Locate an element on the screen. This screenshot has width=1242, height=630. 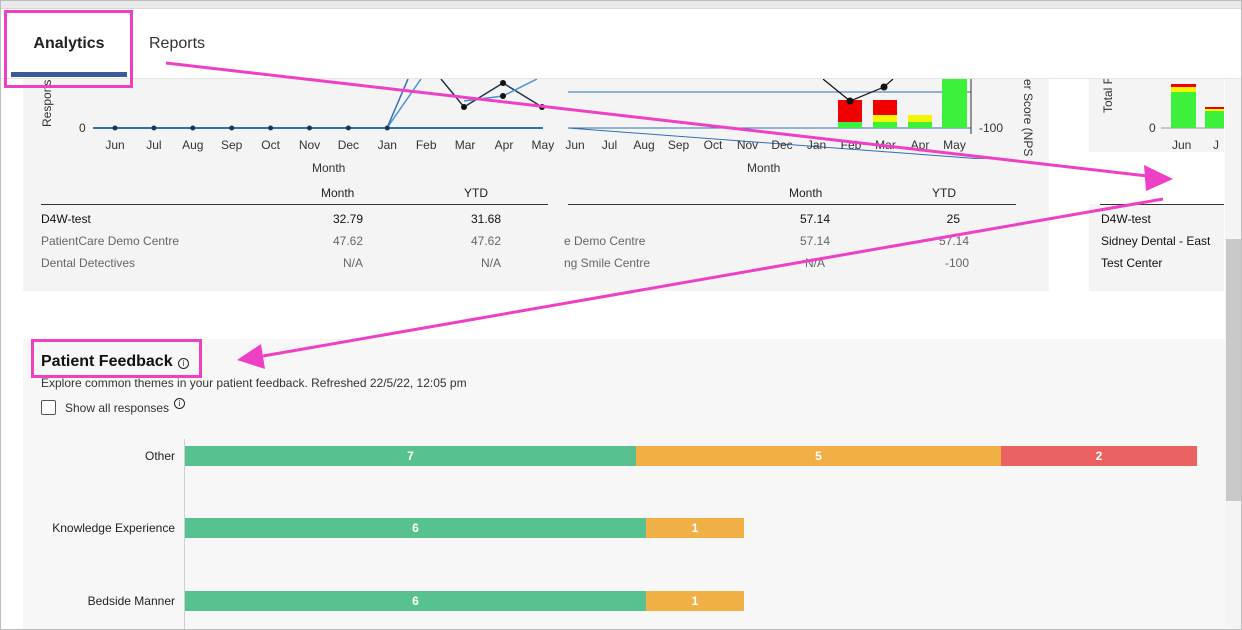
table-row-month: N/A is located at coordinates (352, 263).